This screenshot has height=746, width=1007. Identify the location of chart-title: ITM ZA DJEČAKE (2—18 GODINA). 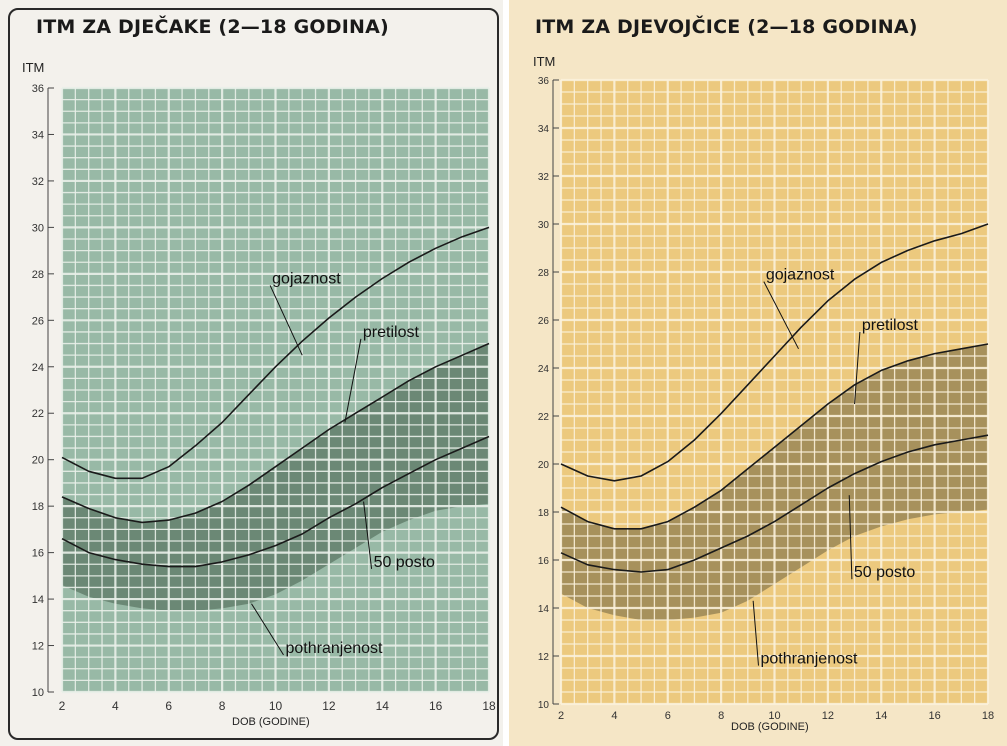
(212, 27).